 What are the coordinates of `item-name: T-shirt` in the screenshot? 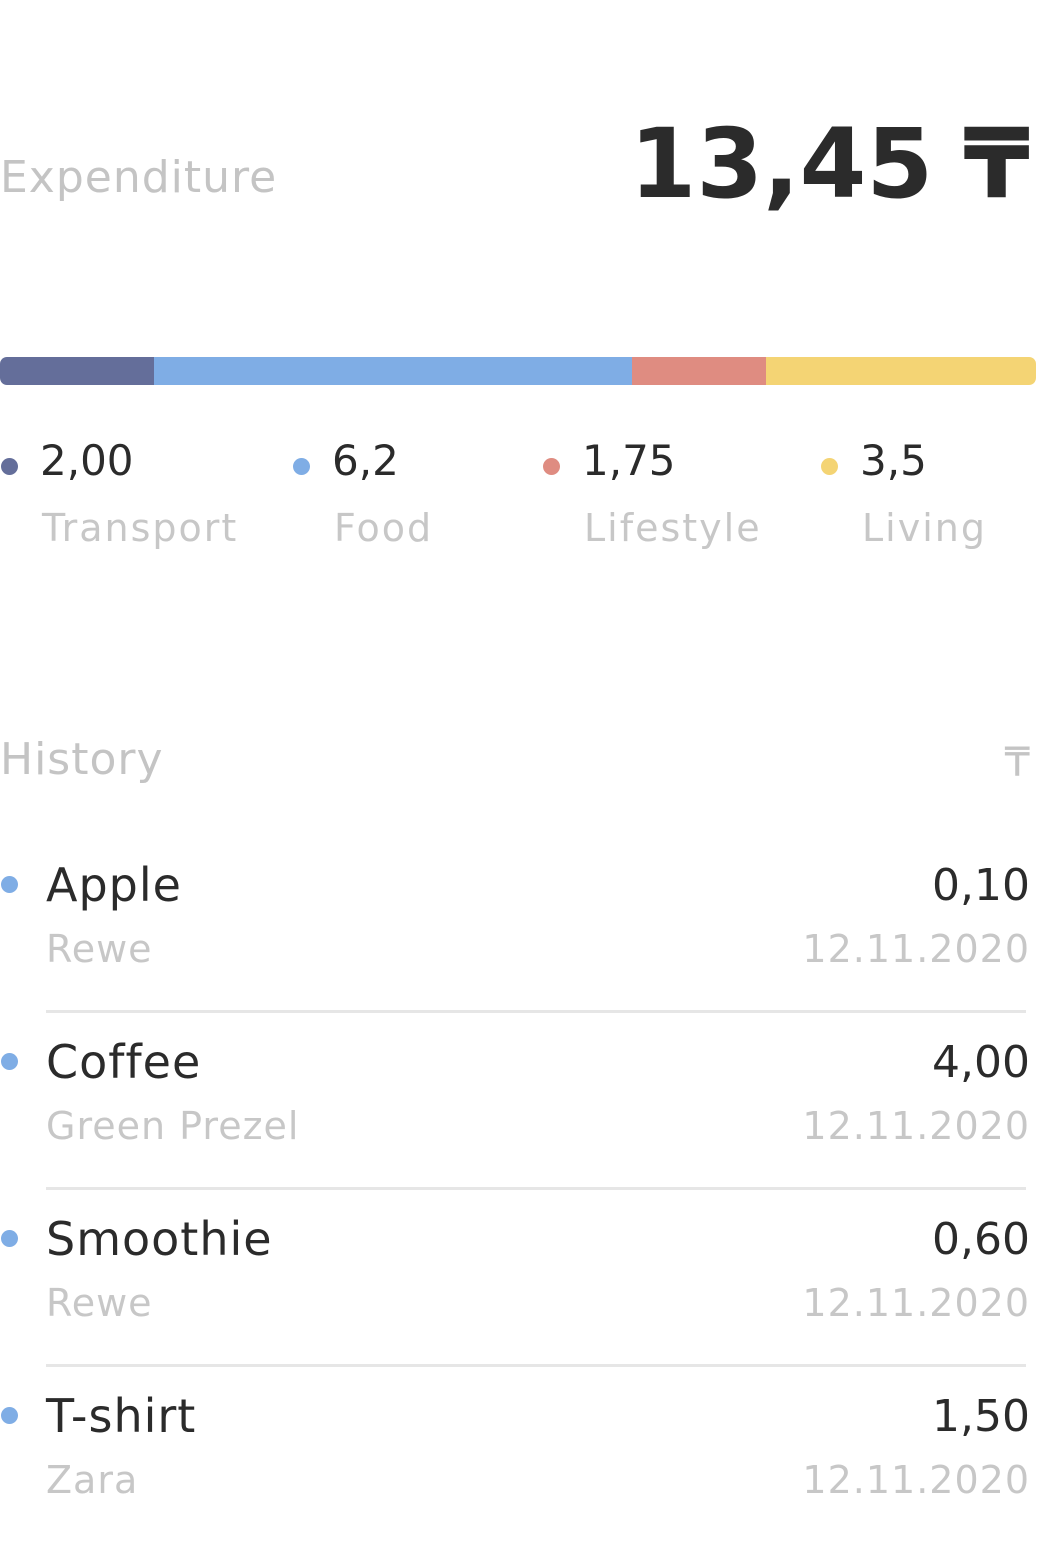 It's located at (121, 1416).